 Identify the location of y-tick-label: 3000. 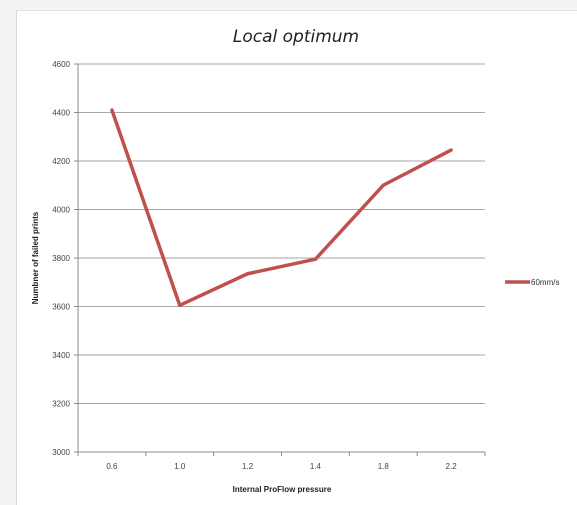
(61, 452).